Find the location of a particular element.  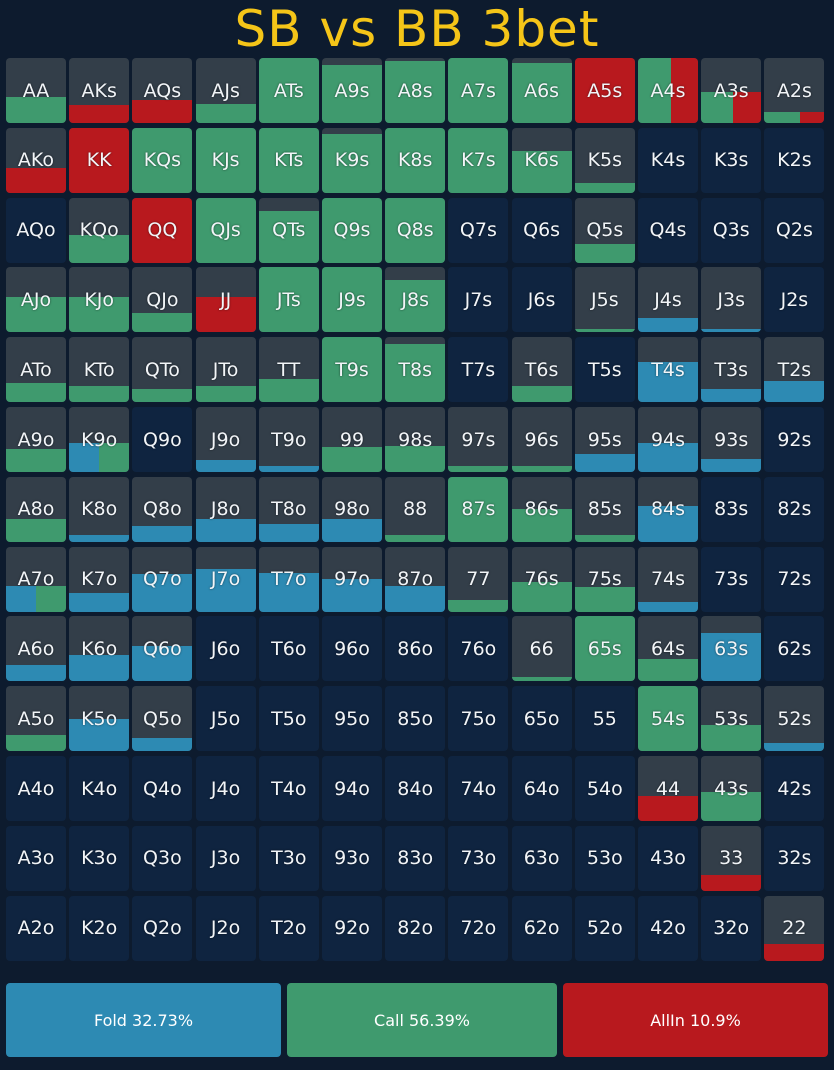

hand-cell-k8o: K8o is located at coordinates (99, 509).